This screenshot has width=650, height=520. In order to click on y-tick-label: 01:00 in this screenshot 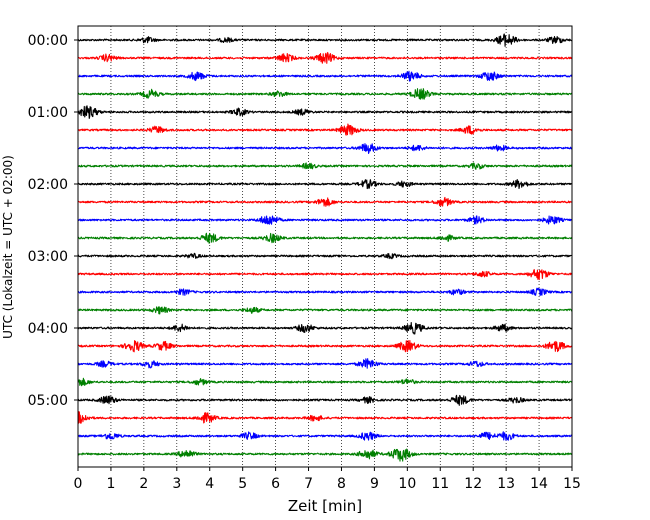, I will do `click(48, 113)`.